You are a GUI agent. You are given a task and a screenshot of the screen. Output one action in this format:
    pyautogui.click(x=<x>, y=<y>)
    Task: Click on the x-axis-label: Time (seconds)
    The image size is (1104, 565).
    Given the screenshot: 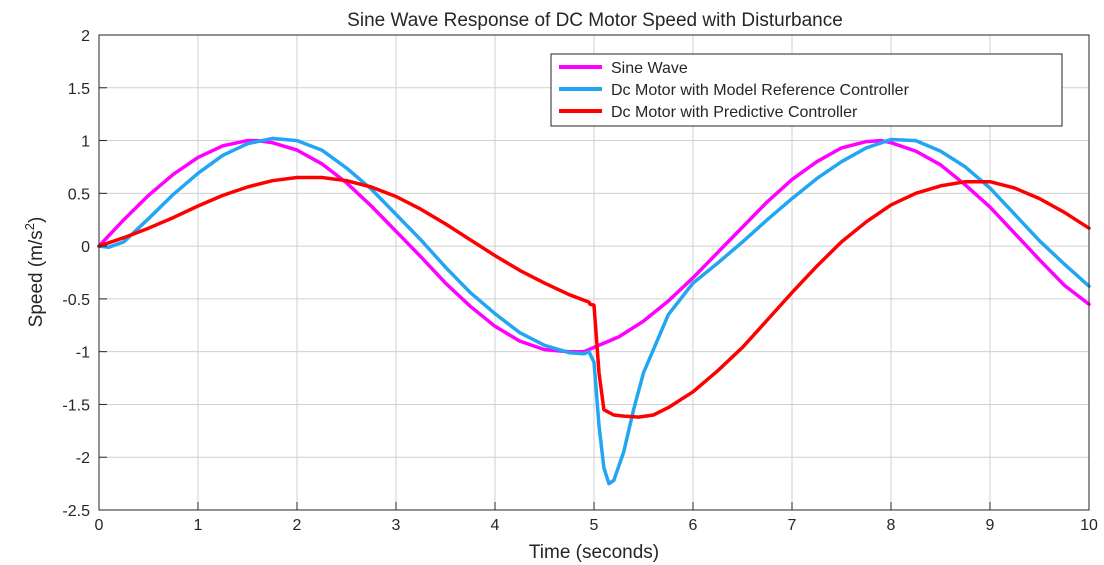 What is the action you would take?
    pyautogui.click(x=594, y=552)
    